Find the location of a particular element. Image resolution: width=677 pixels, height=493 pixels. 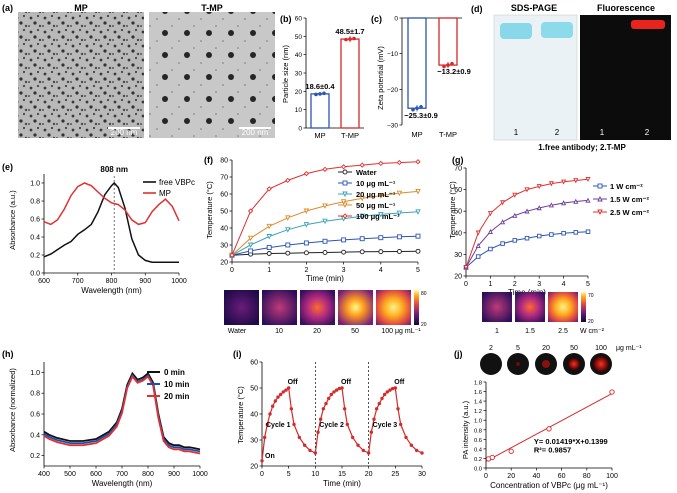

f-legend-label: 20 μg mL⁻¹ is located at coordinates (376, 194).